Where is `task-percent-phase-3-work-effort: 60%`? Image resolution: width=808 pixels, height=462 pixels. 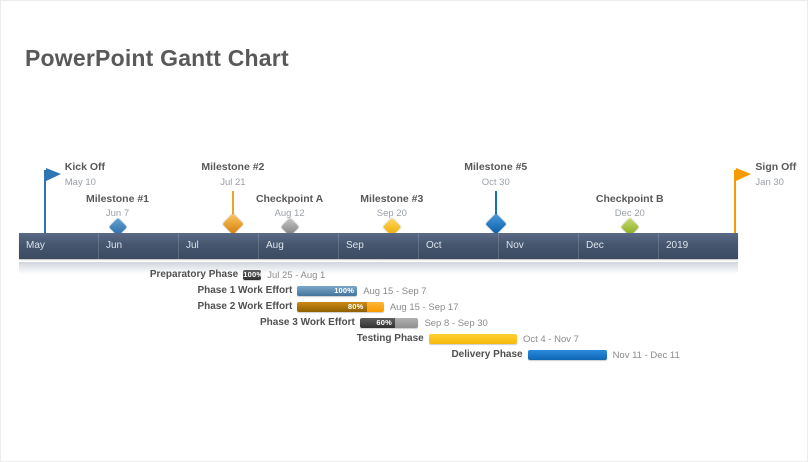 task-percent-phase-3-work-effort: 60% is located at coordinates (384, 322).